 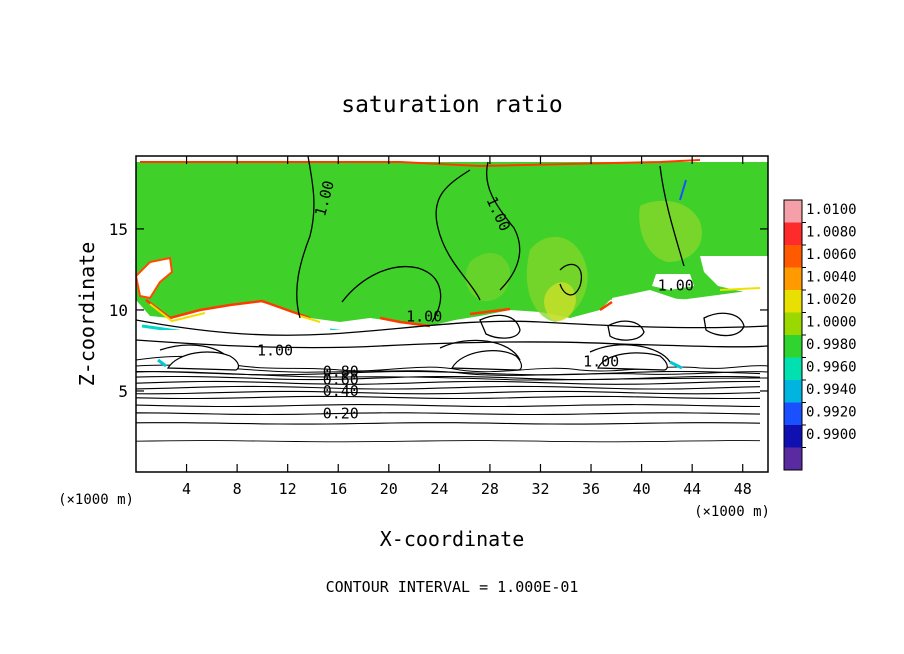 I want to click on x-tick-label: 40, so click(x=642, y=489).